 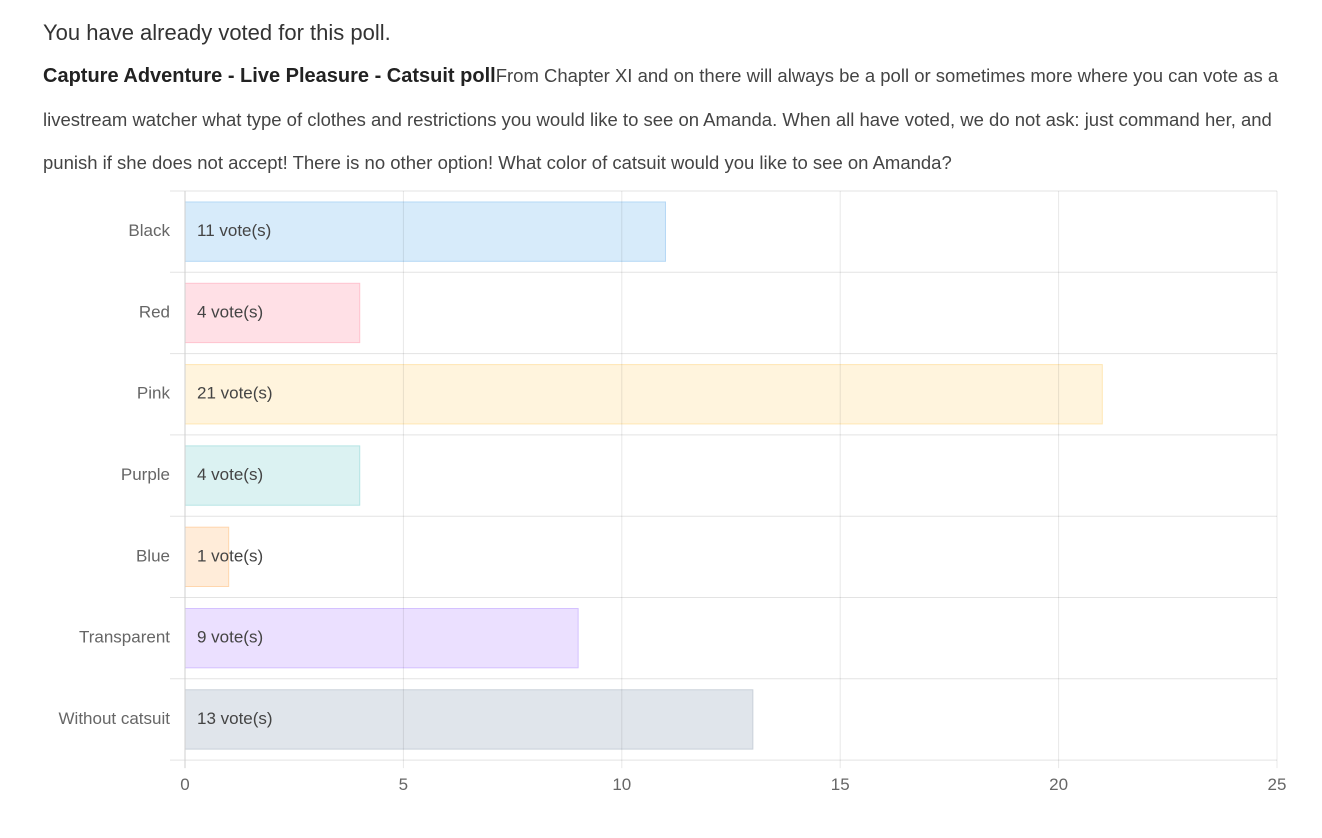 I want to click on x-tick-label: 10, so click(x=621, y=784).